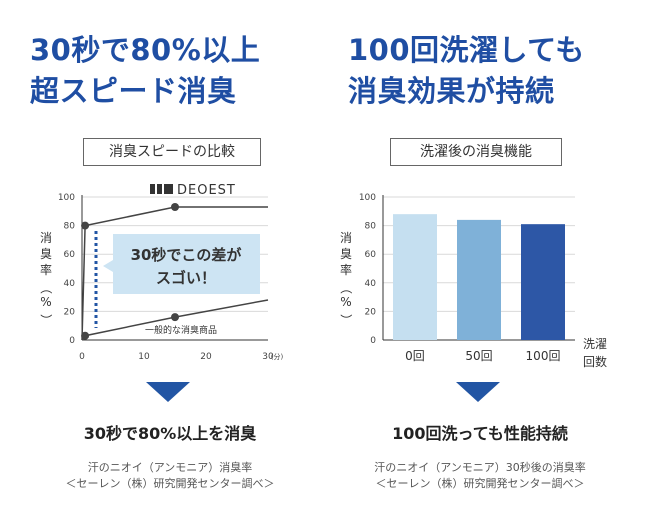 This screenshot has width=650, height=529. Describe the element at coordinates (476, 152) in the screenshot. I see `right-subtitle: 洗濯後の消臭機能` at that location.